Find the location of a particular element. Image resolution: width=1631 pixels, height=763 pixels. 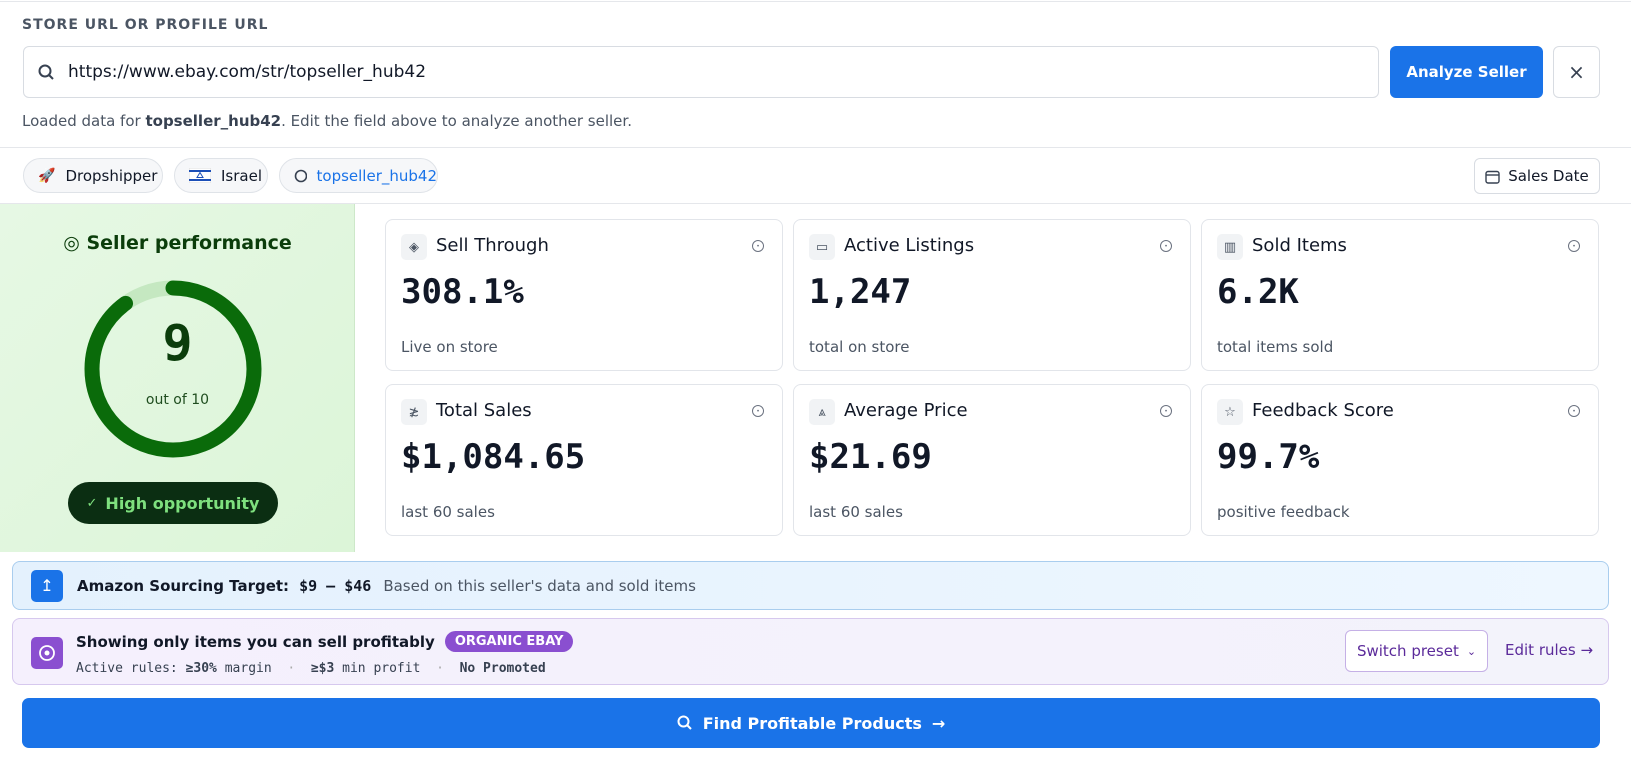

field-label: STORE URL OR PROFILE URL is located at coordinates (145, 25).